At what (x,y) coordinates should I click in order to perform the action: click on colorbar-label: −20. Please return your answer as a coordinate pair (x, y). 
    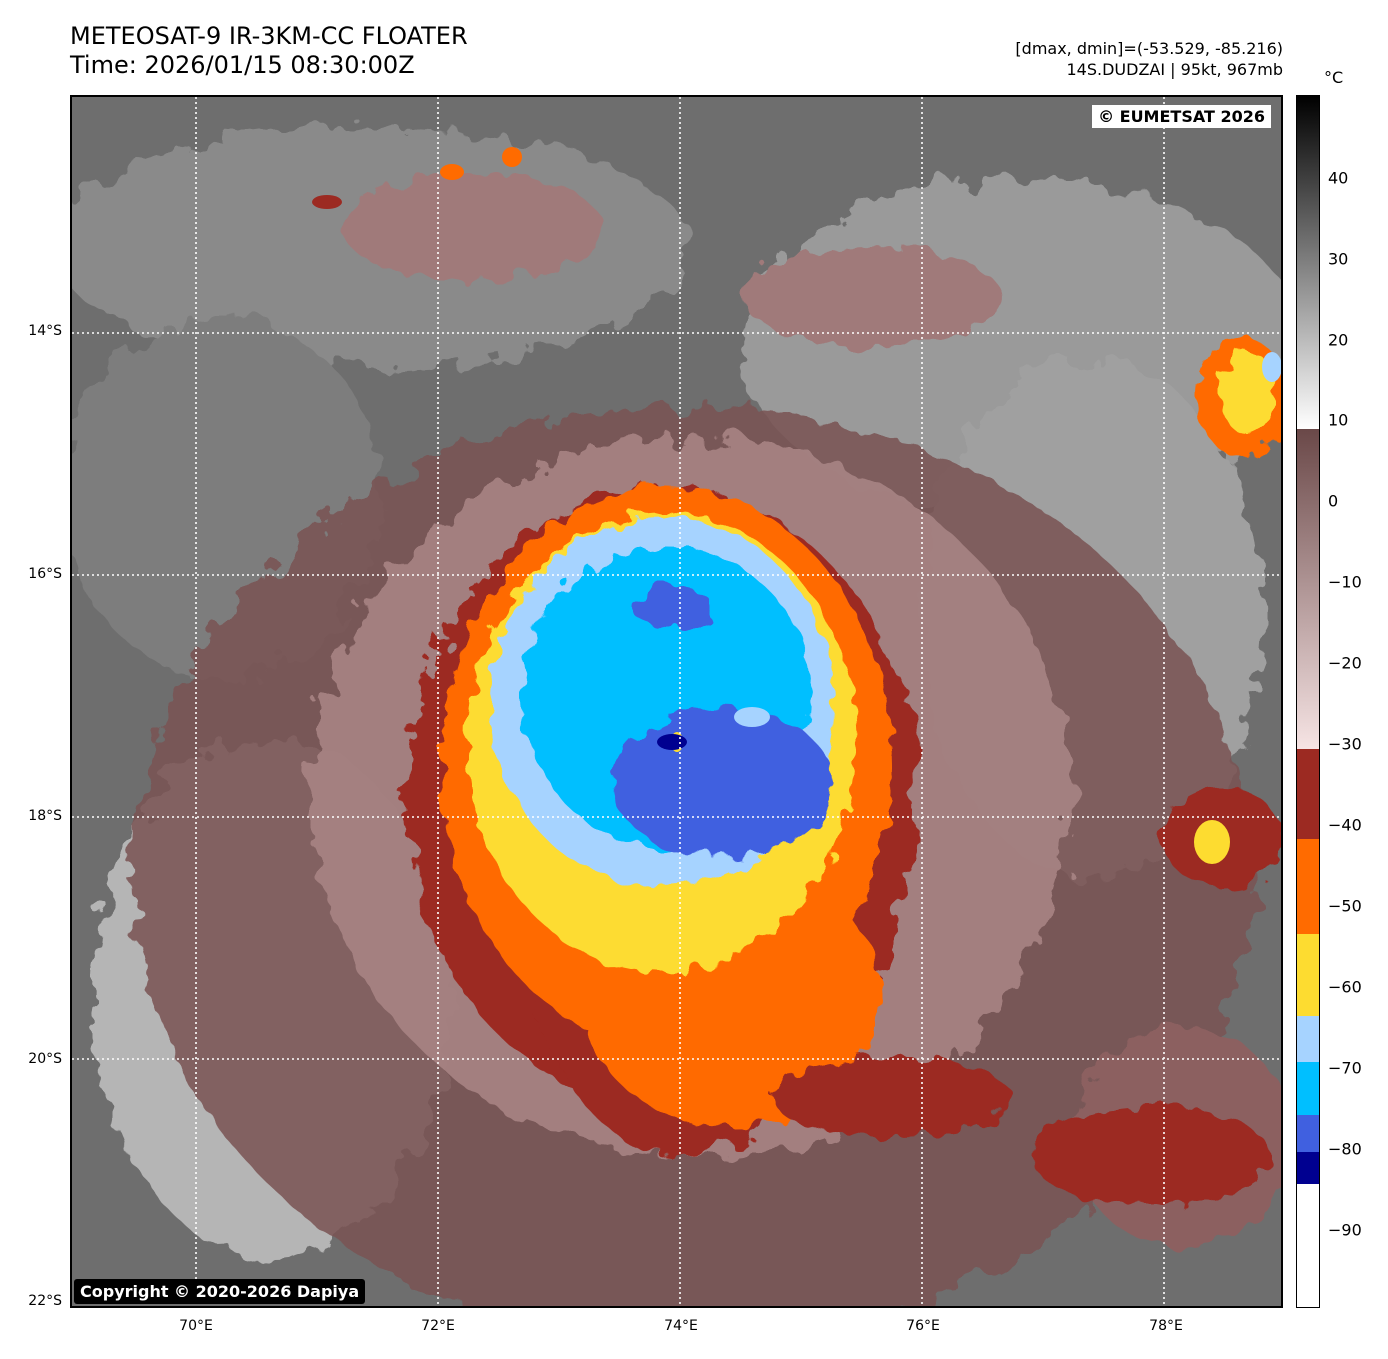
    Looking at the image, I should click on (1345, 663).